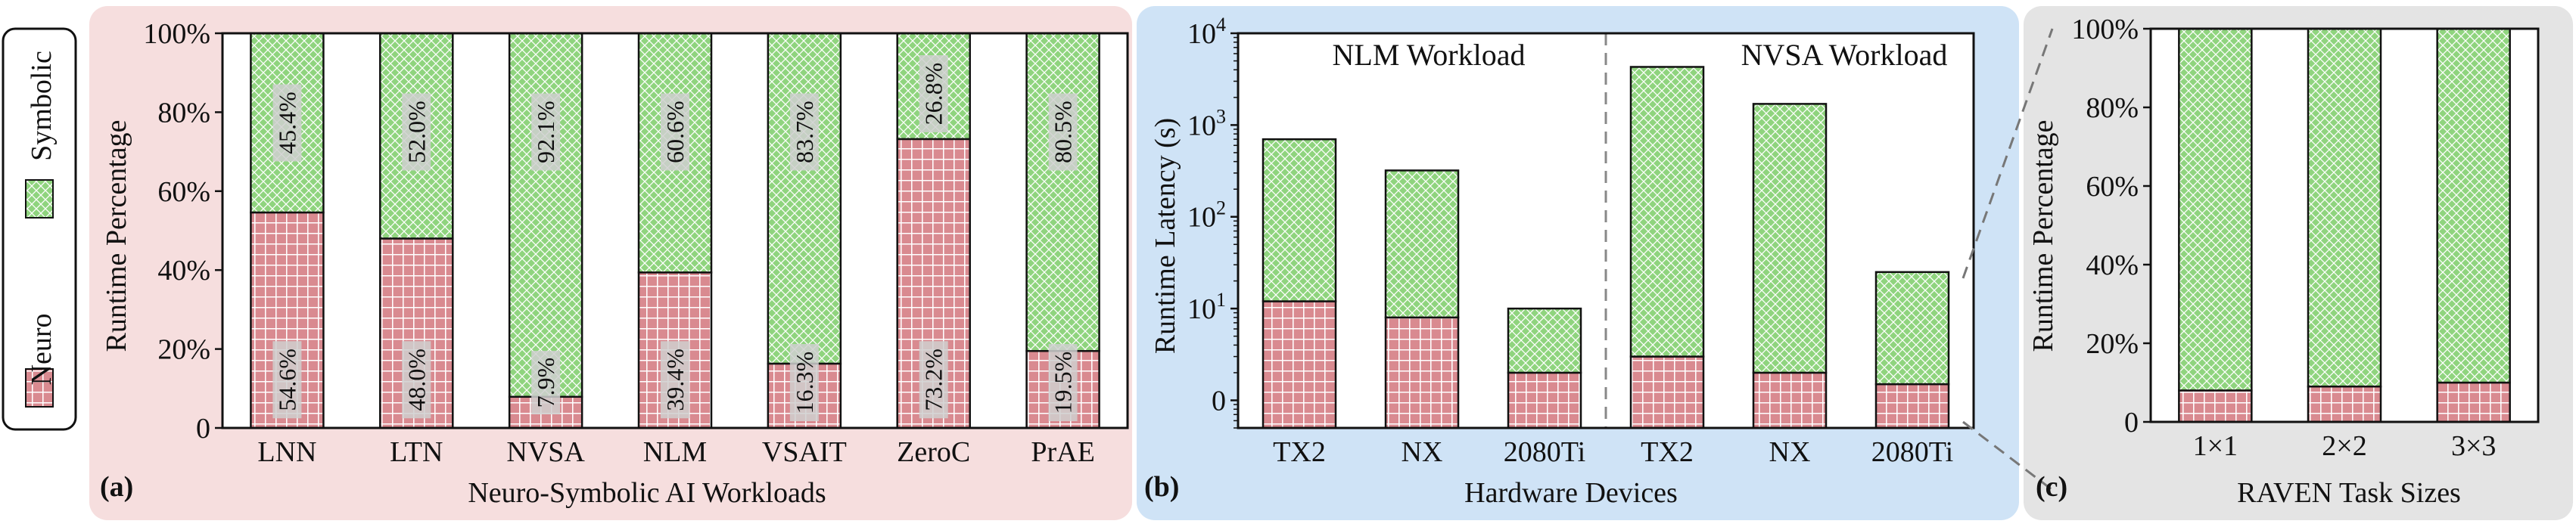 The image size is (2576, 527). I want to click on y-tick-label: 10¹, so click(1206, 307).